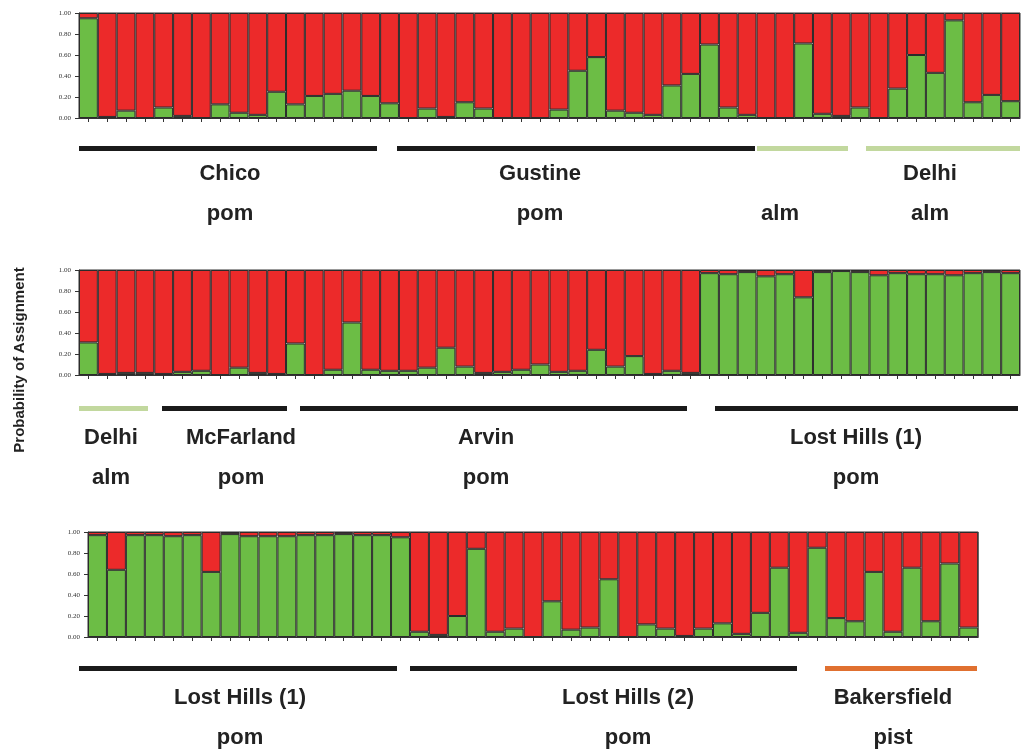  I want to click on y-axis-title: Probability of Assignment, so click(18, 360).